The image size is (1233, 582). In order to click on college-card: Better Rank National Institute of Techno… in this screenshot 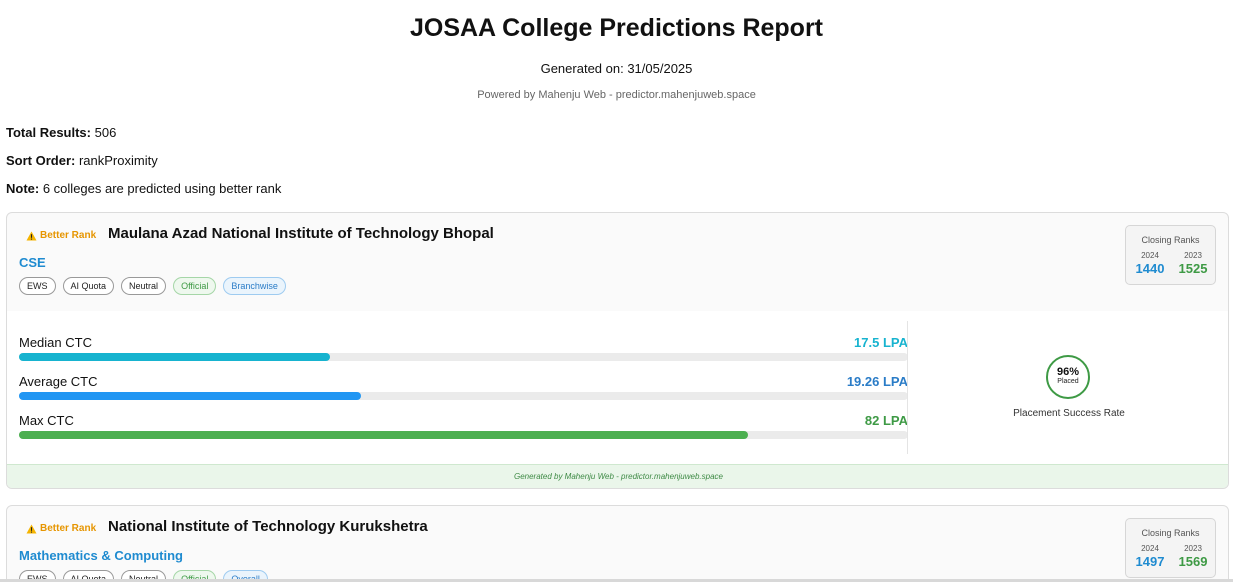, I will do `click(617, 543)`.